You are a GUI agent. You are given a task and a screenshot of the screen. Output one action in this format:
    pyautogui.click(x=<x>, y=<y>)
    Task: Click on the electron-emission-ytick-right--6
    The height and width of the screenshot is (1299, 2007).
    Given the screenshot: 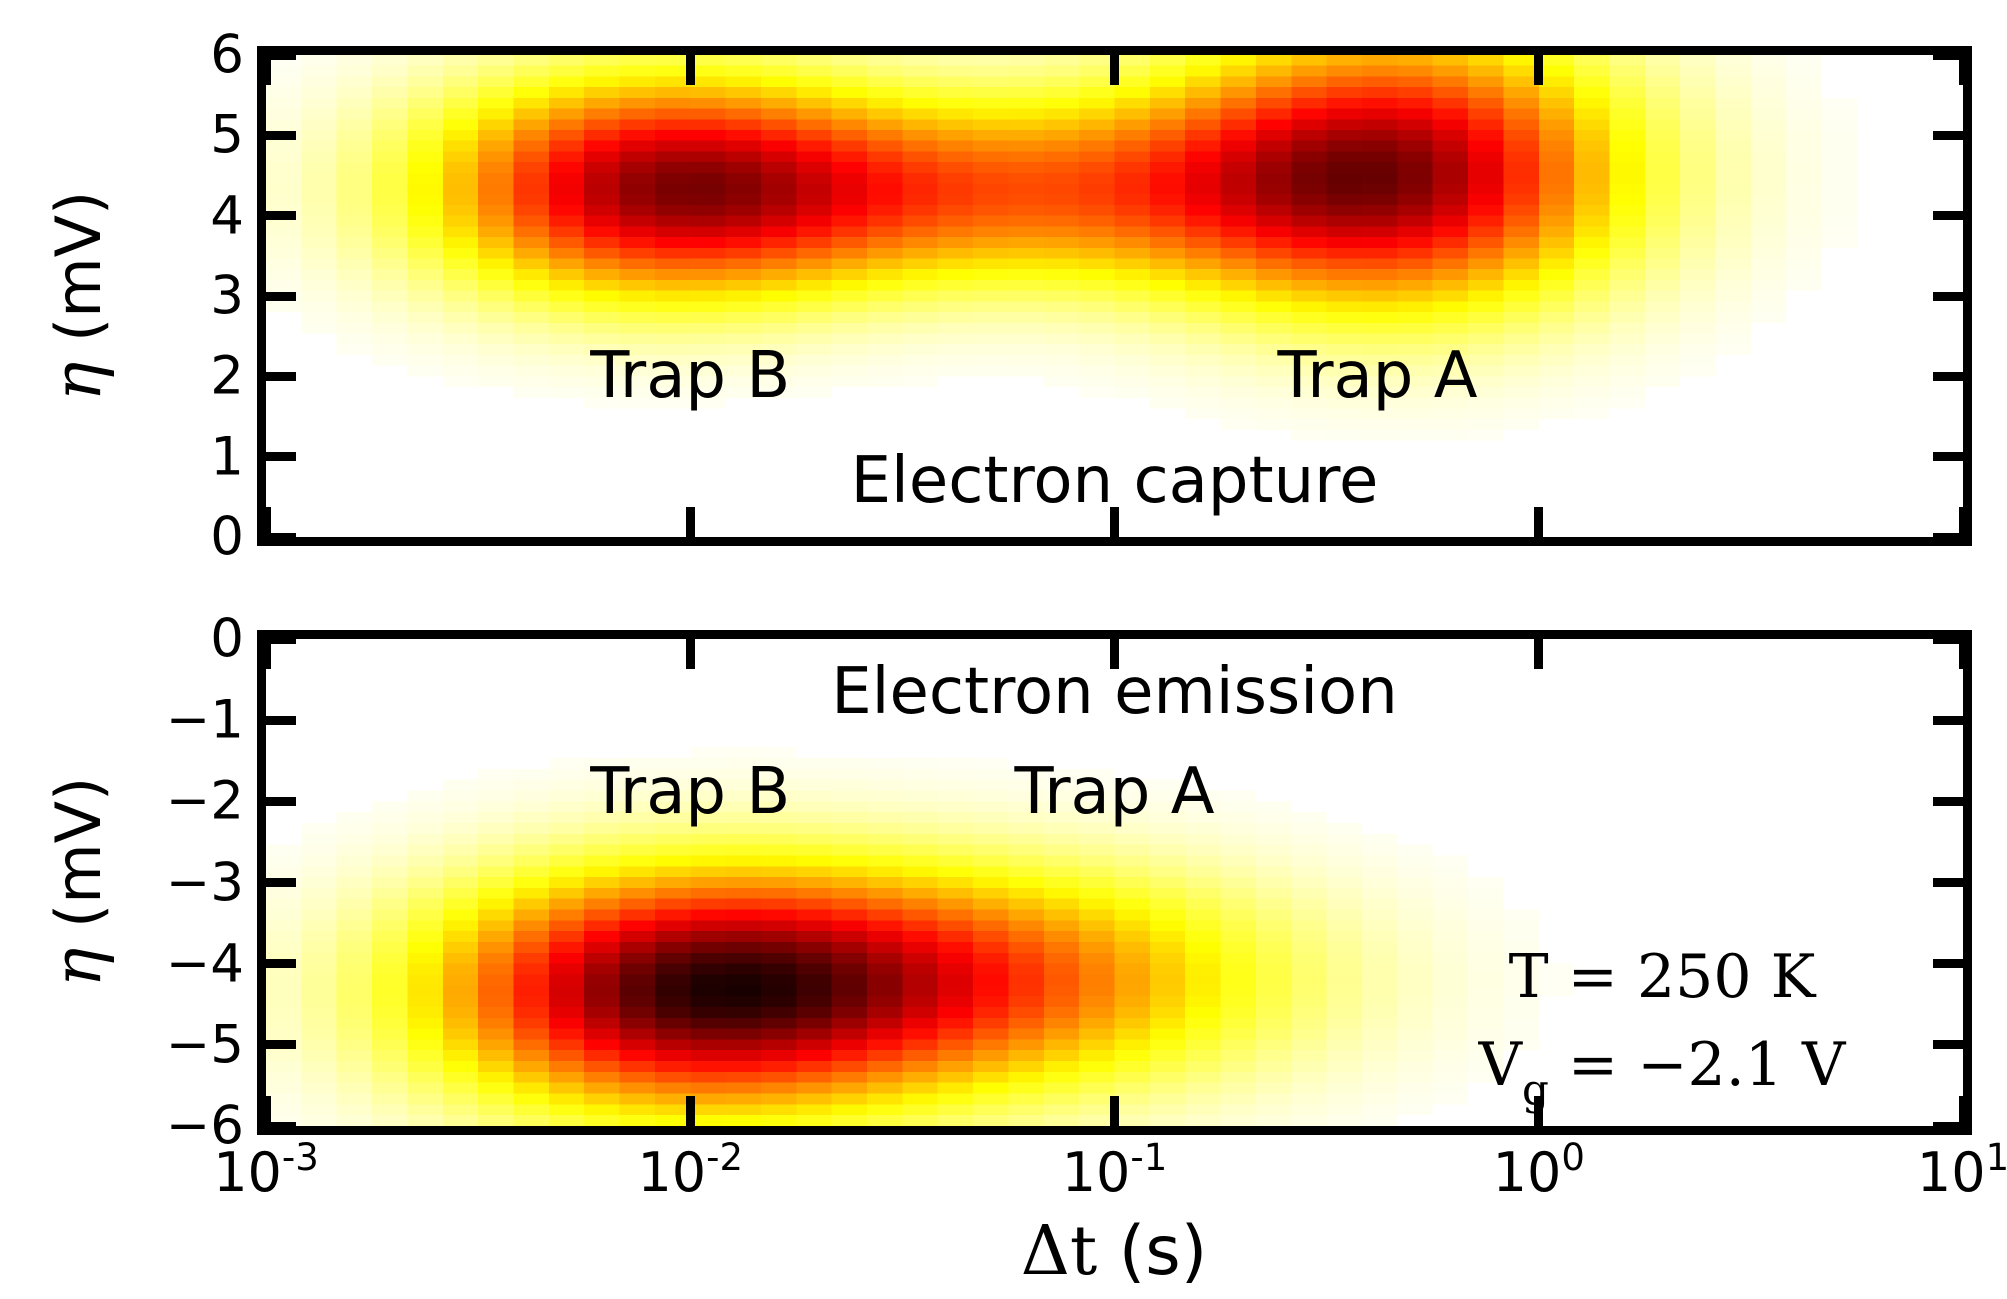 What is the action you would take?
    pyautogui.click(x=1948, y=1126)
    